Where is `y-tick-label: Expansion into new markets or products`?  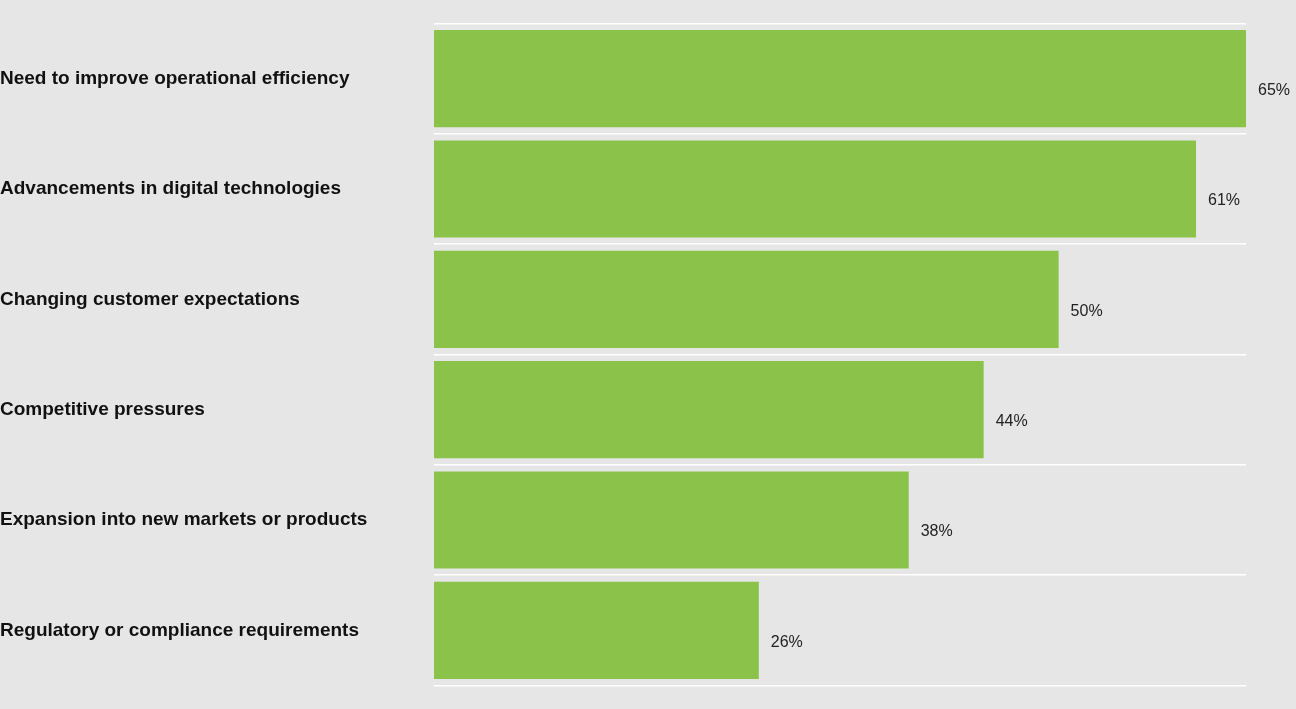
y-tick-label: Expansion into new markets or products is located at coordinates (184, 519).